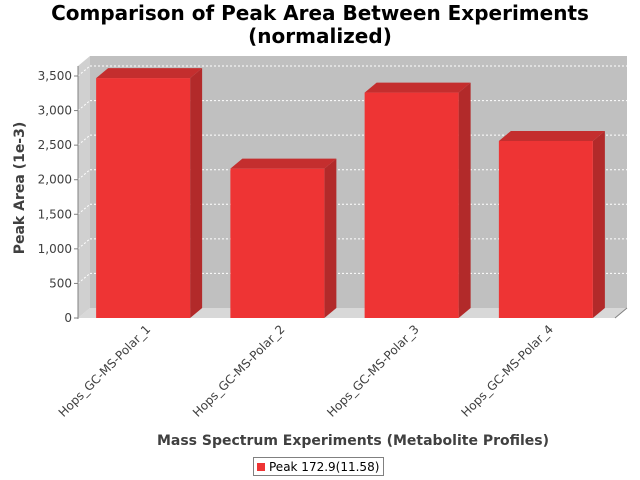 The image size is (640, 480). What do you see at coordinates (55, 111) in the screenshot?
I see `y-tick-label: 3,000` at bounding box center [55, 111].